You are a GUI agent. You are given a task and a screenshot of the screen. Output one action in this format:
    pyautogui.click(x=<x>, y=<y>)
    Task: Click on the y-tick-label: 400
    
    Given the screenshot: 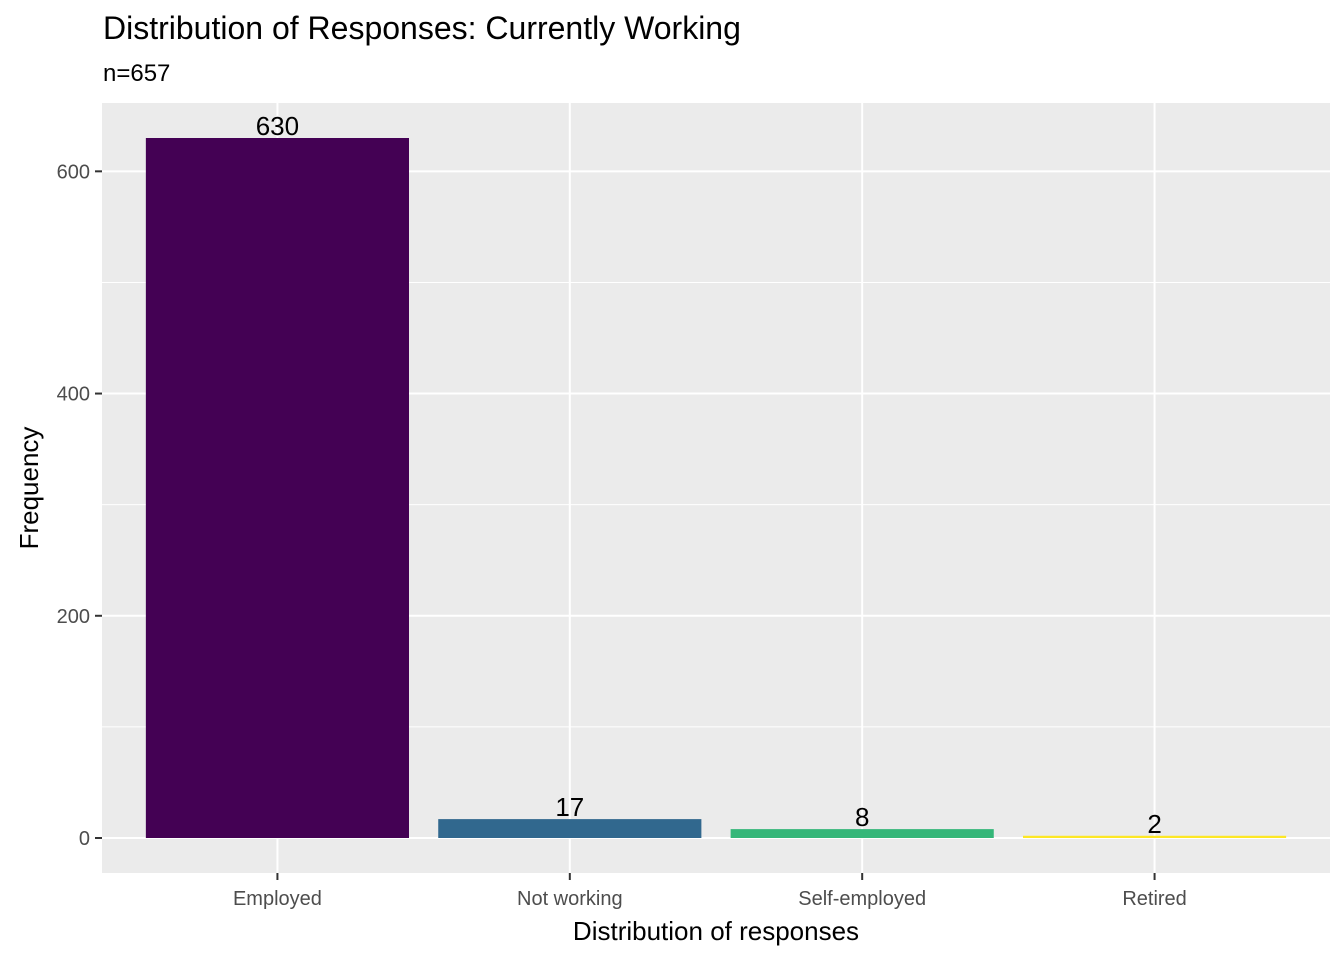 What is the action you would take?
    pyautogui.click(x=73, y=395)
    